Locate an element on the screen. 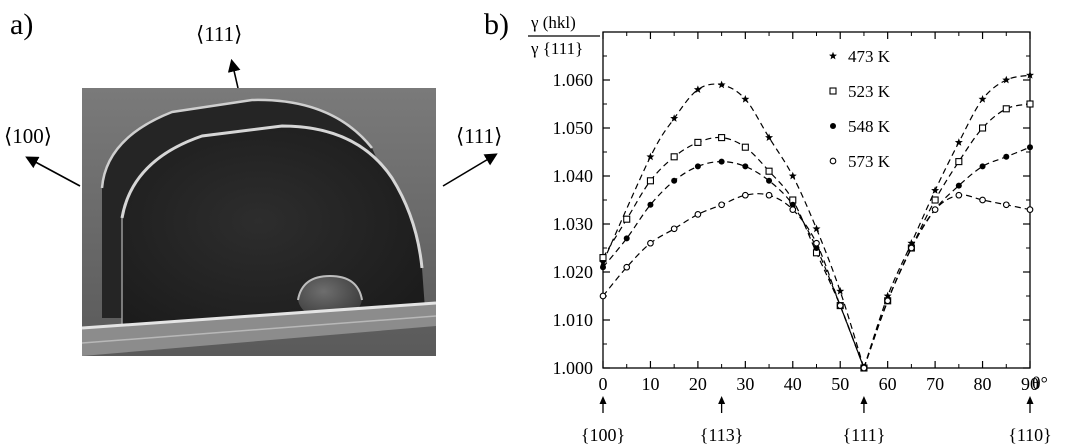  direction-label-top: ⟨111⟩ is located at coordinates (219, 34).